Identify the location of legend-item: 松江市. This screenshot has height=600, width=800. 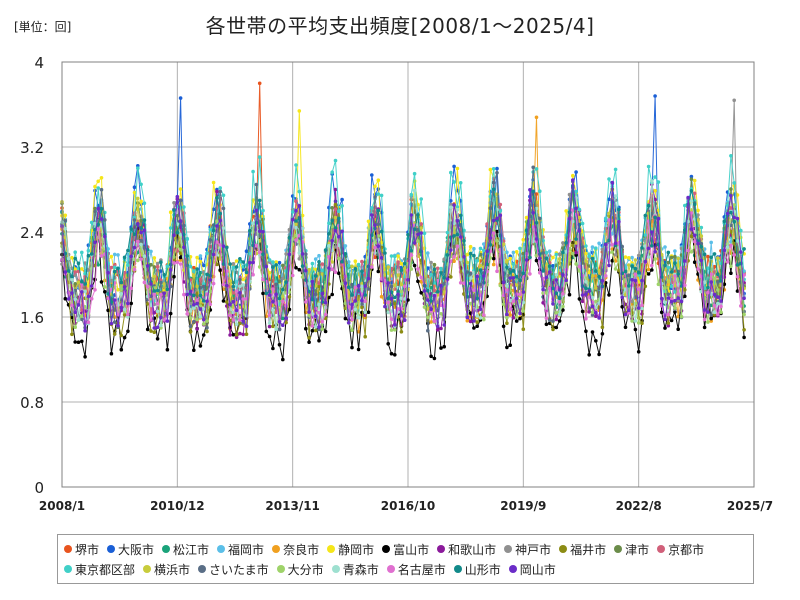
(185, 549).